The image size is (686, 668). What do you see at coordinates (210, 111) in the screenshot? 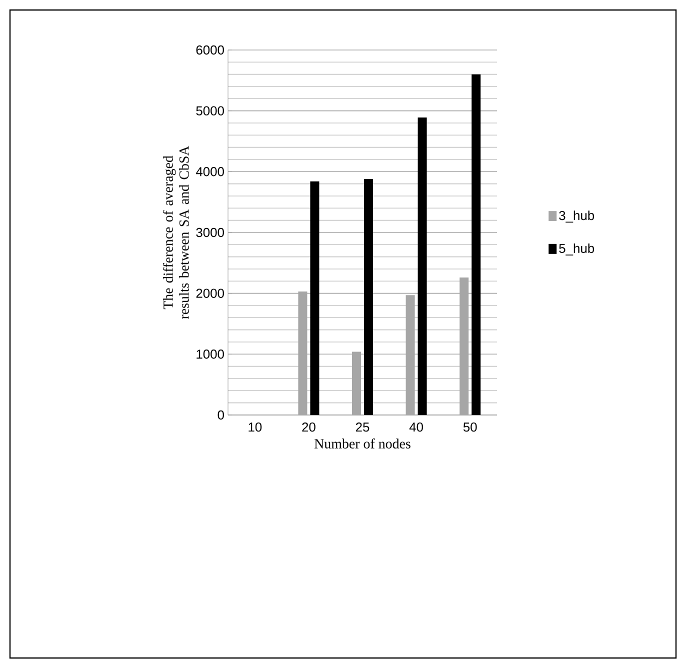
I see `y-tick-label: 5000` at bounding box center [210, 111].